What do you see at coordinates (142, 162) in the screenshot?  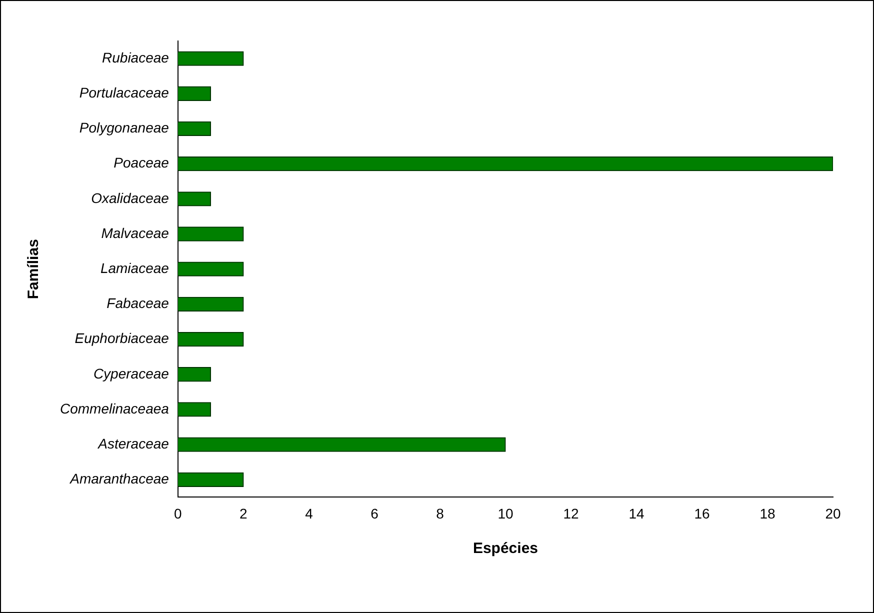 I see `y-tick-label: Poaceae` at bounding box center [142, 162].